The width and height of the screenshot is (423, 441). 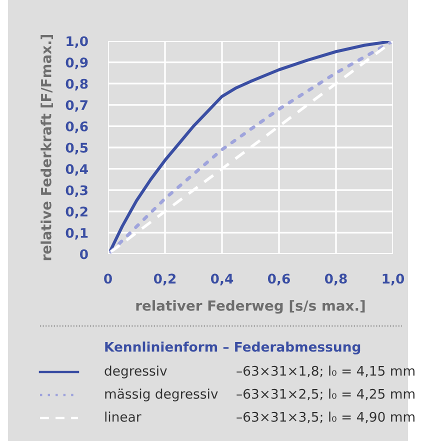 What do you see at coordinates (250, 307) in the screenshot?
I see `x-axis-title: relativer Federweg [s/s max.]` at bounding box center [250, 307].